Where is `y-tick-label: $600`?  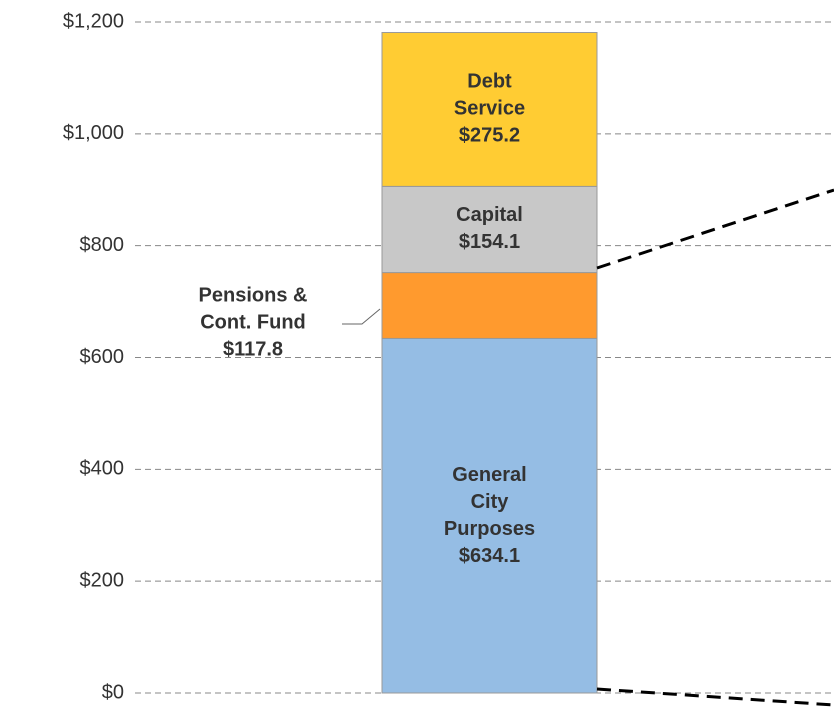
y-tick-label: $600 is located at coordinates (102, 357).